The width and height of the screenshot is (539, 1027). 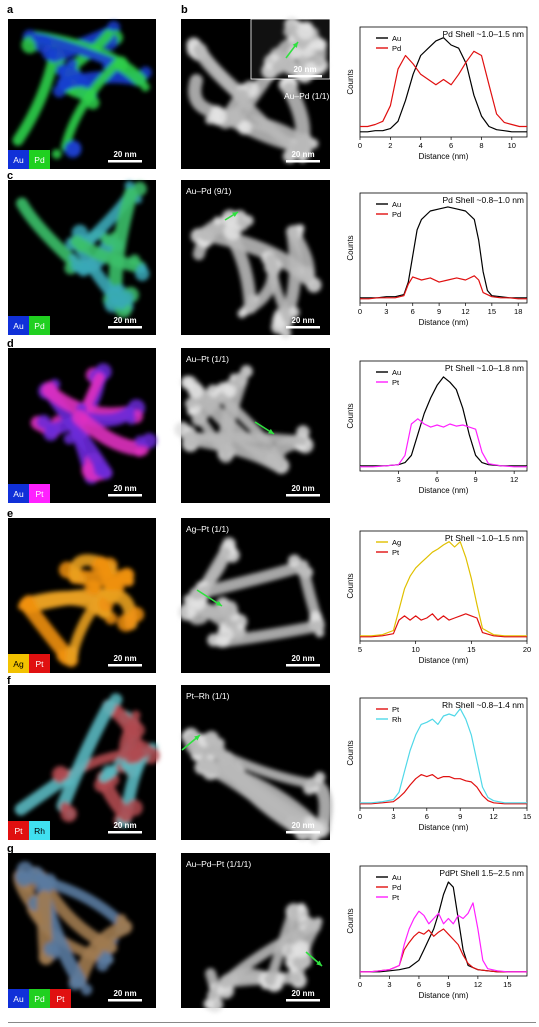 I want to click on haadf-label: Au–Pt (1/1), so click(x=207, y=359).